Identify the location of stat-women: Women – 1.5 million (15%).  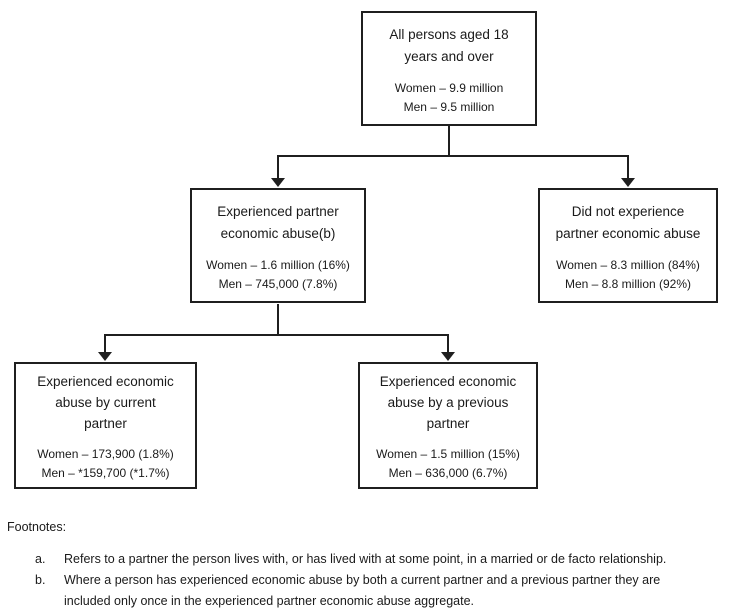
(448, 454).